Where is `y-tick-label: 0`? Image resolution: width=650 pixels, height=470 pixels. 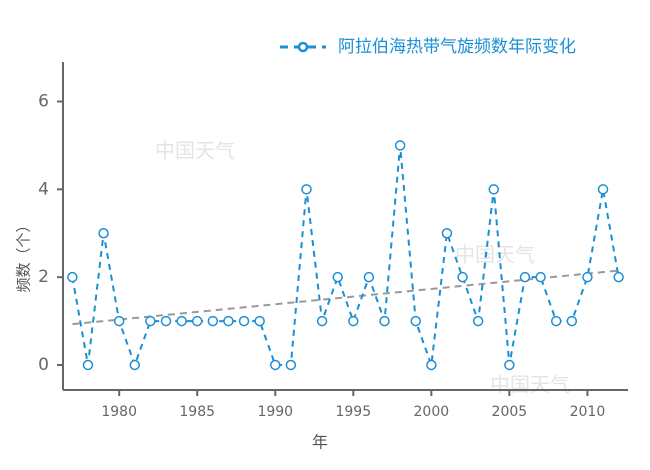 y-tick-label: 0 is located at coordinates (43, 365).